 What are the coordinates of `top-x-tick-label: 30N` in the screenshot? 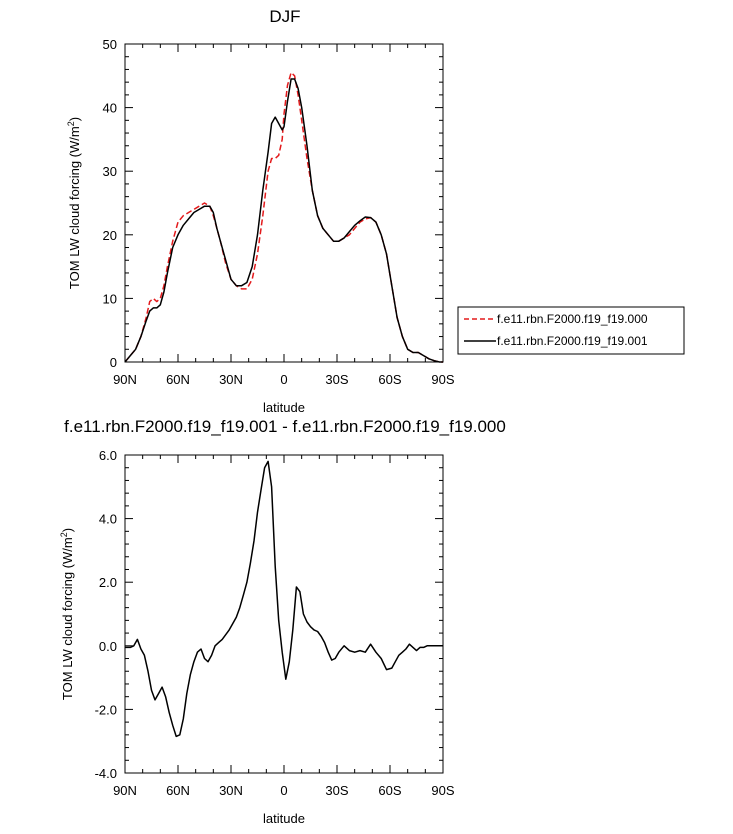 It's located at (231, 379).